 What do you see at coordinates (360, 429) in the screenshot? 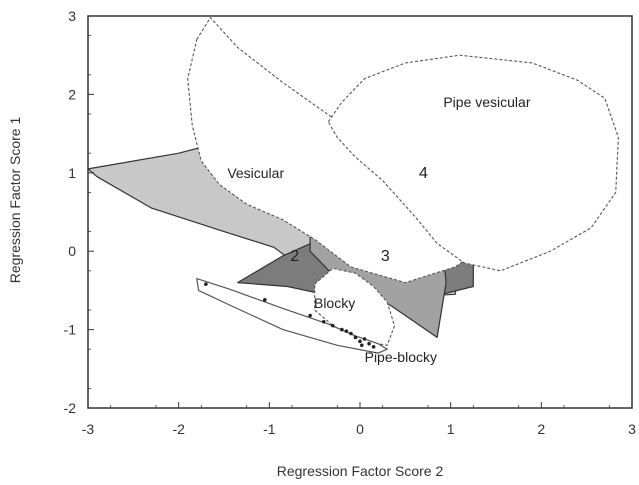
I see `x-tick-label: 0` at bounding box center [360, 429].